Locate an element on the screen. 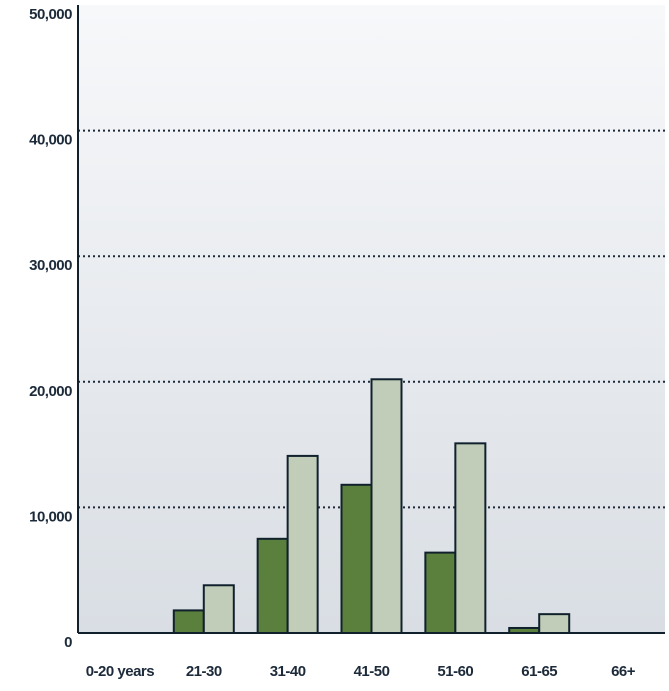 This screenshot has width=669, height=691. y-tick-label: 10,000 is located at coordinates (50, 516).